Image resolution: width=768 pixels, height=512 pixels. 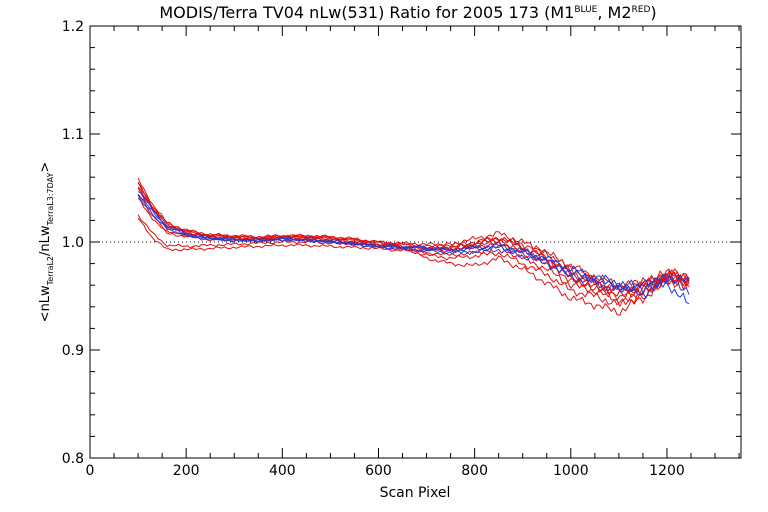 I want to click on ylabel-open: <nLw, so click(x=45, y=303).